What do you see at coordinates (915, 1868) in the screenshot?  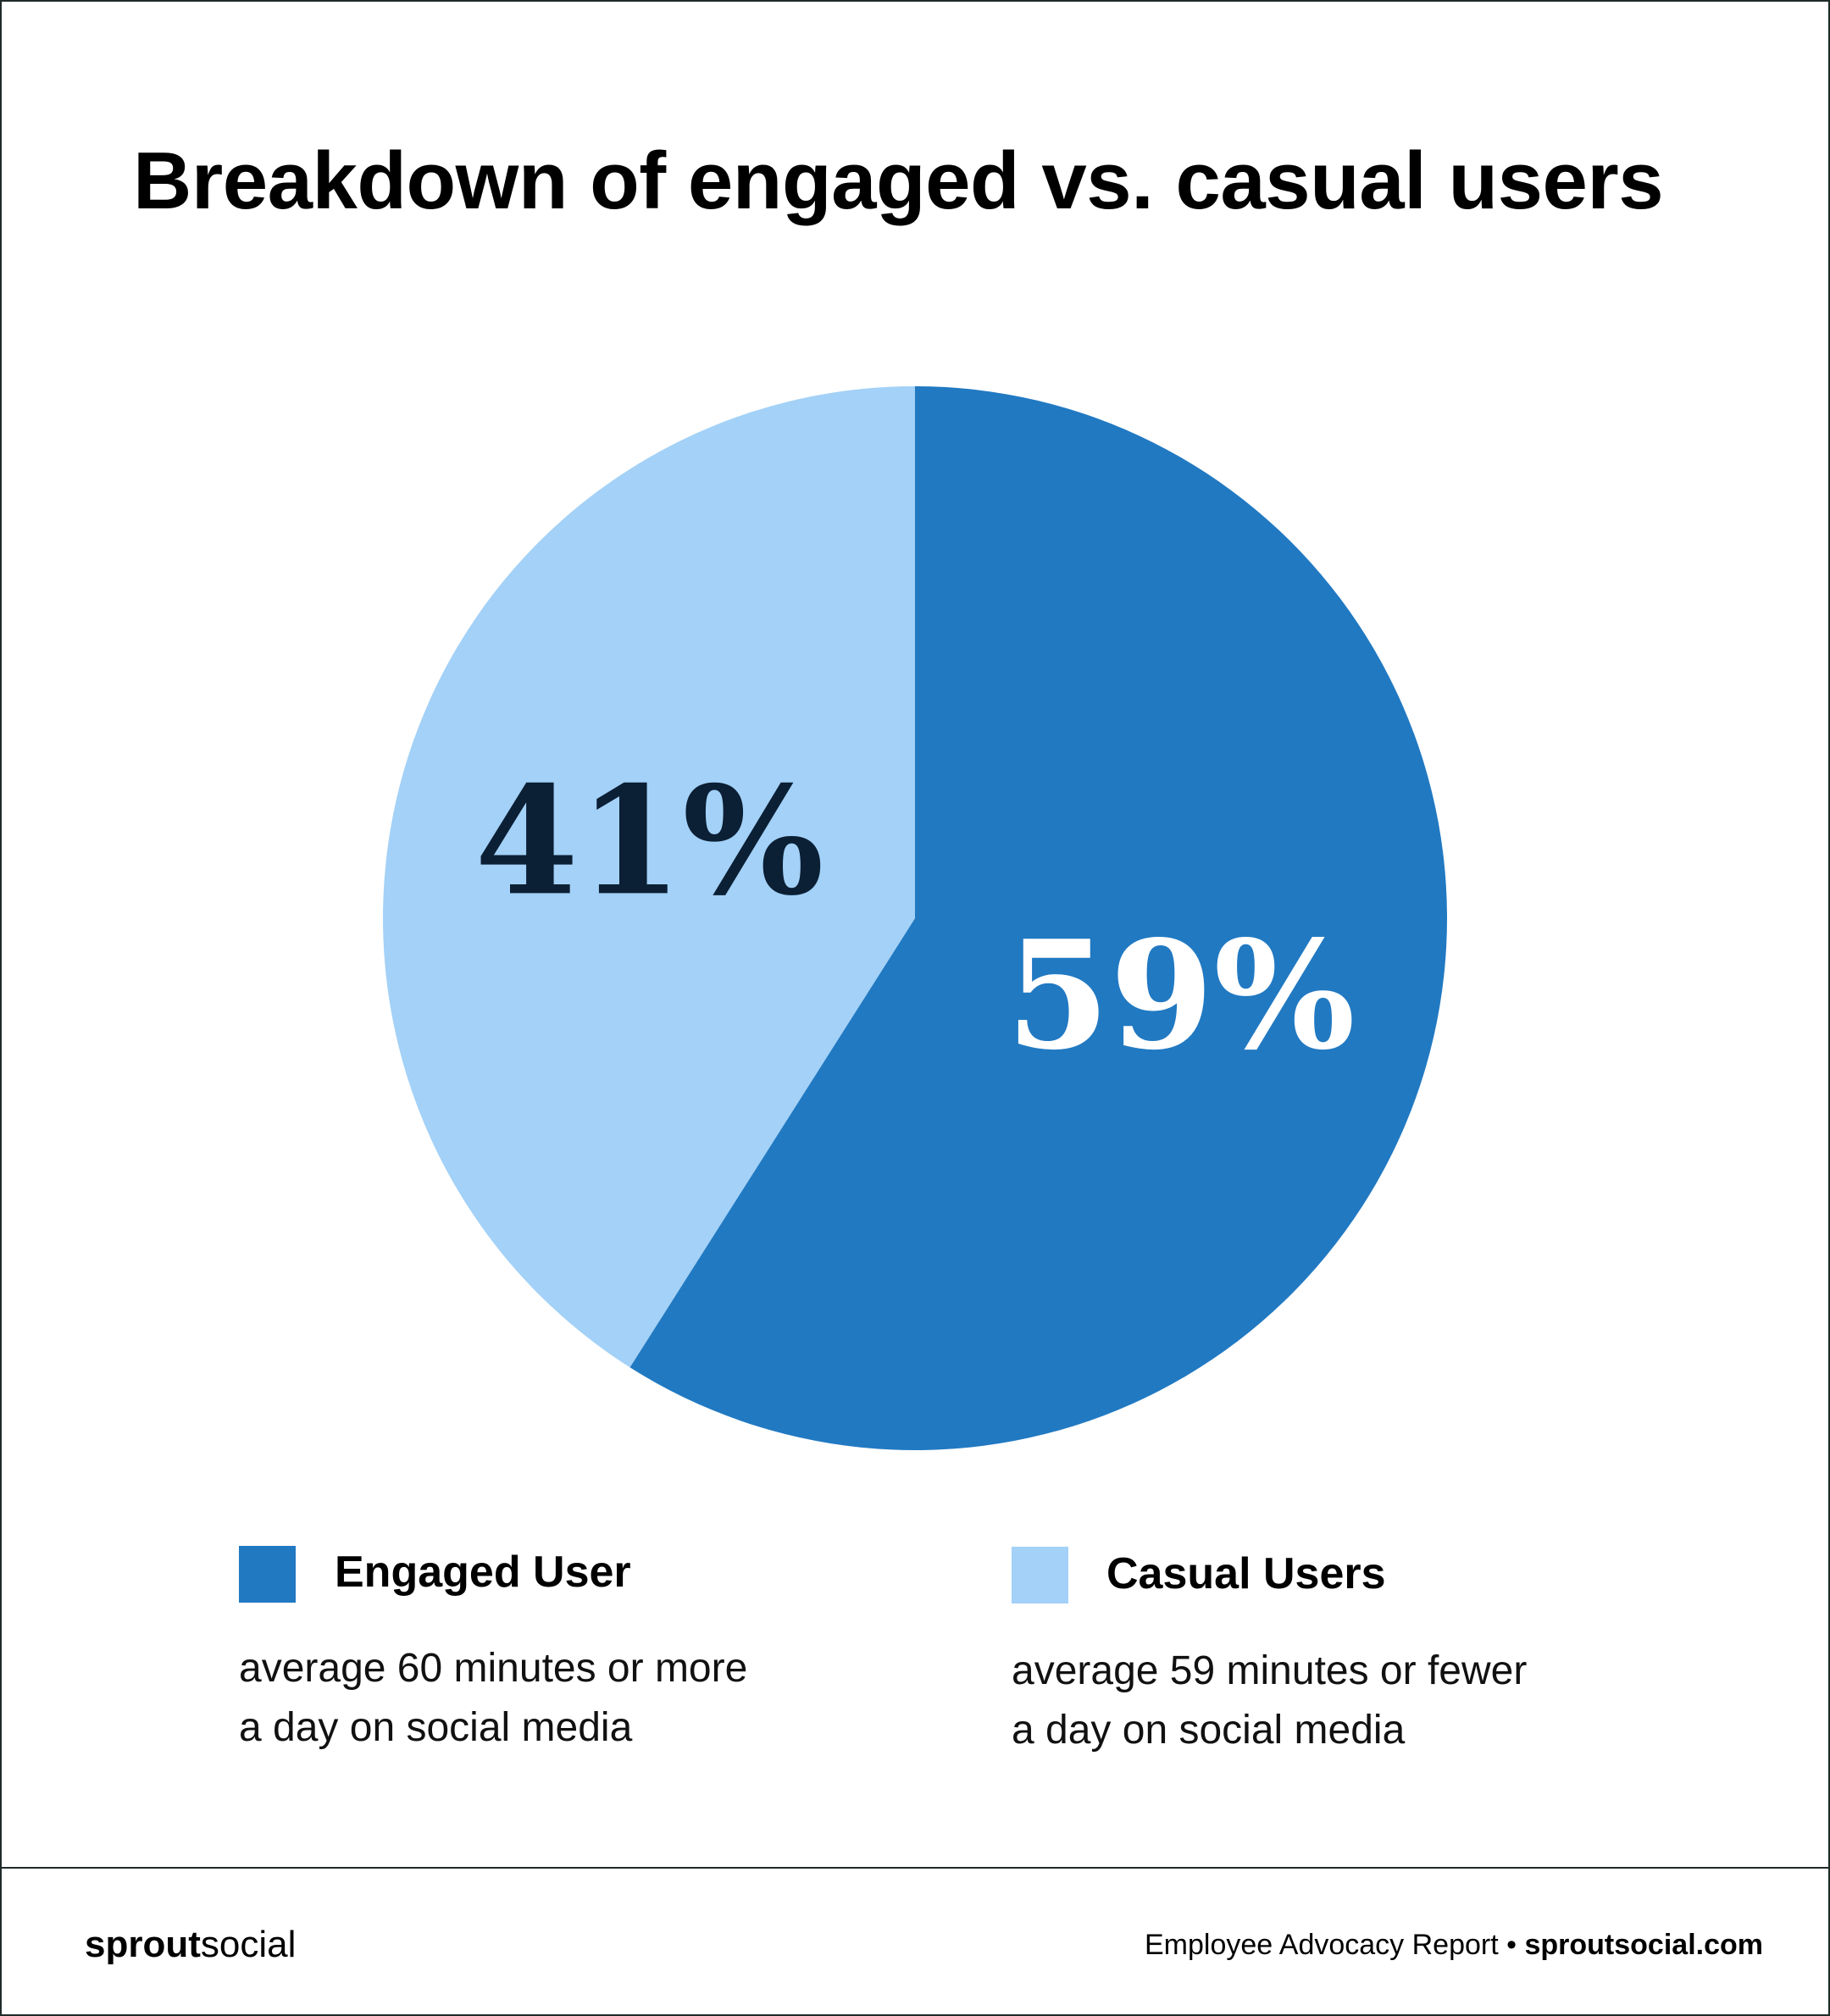 I see `footer-divider` at bounding box center [915, 1868].